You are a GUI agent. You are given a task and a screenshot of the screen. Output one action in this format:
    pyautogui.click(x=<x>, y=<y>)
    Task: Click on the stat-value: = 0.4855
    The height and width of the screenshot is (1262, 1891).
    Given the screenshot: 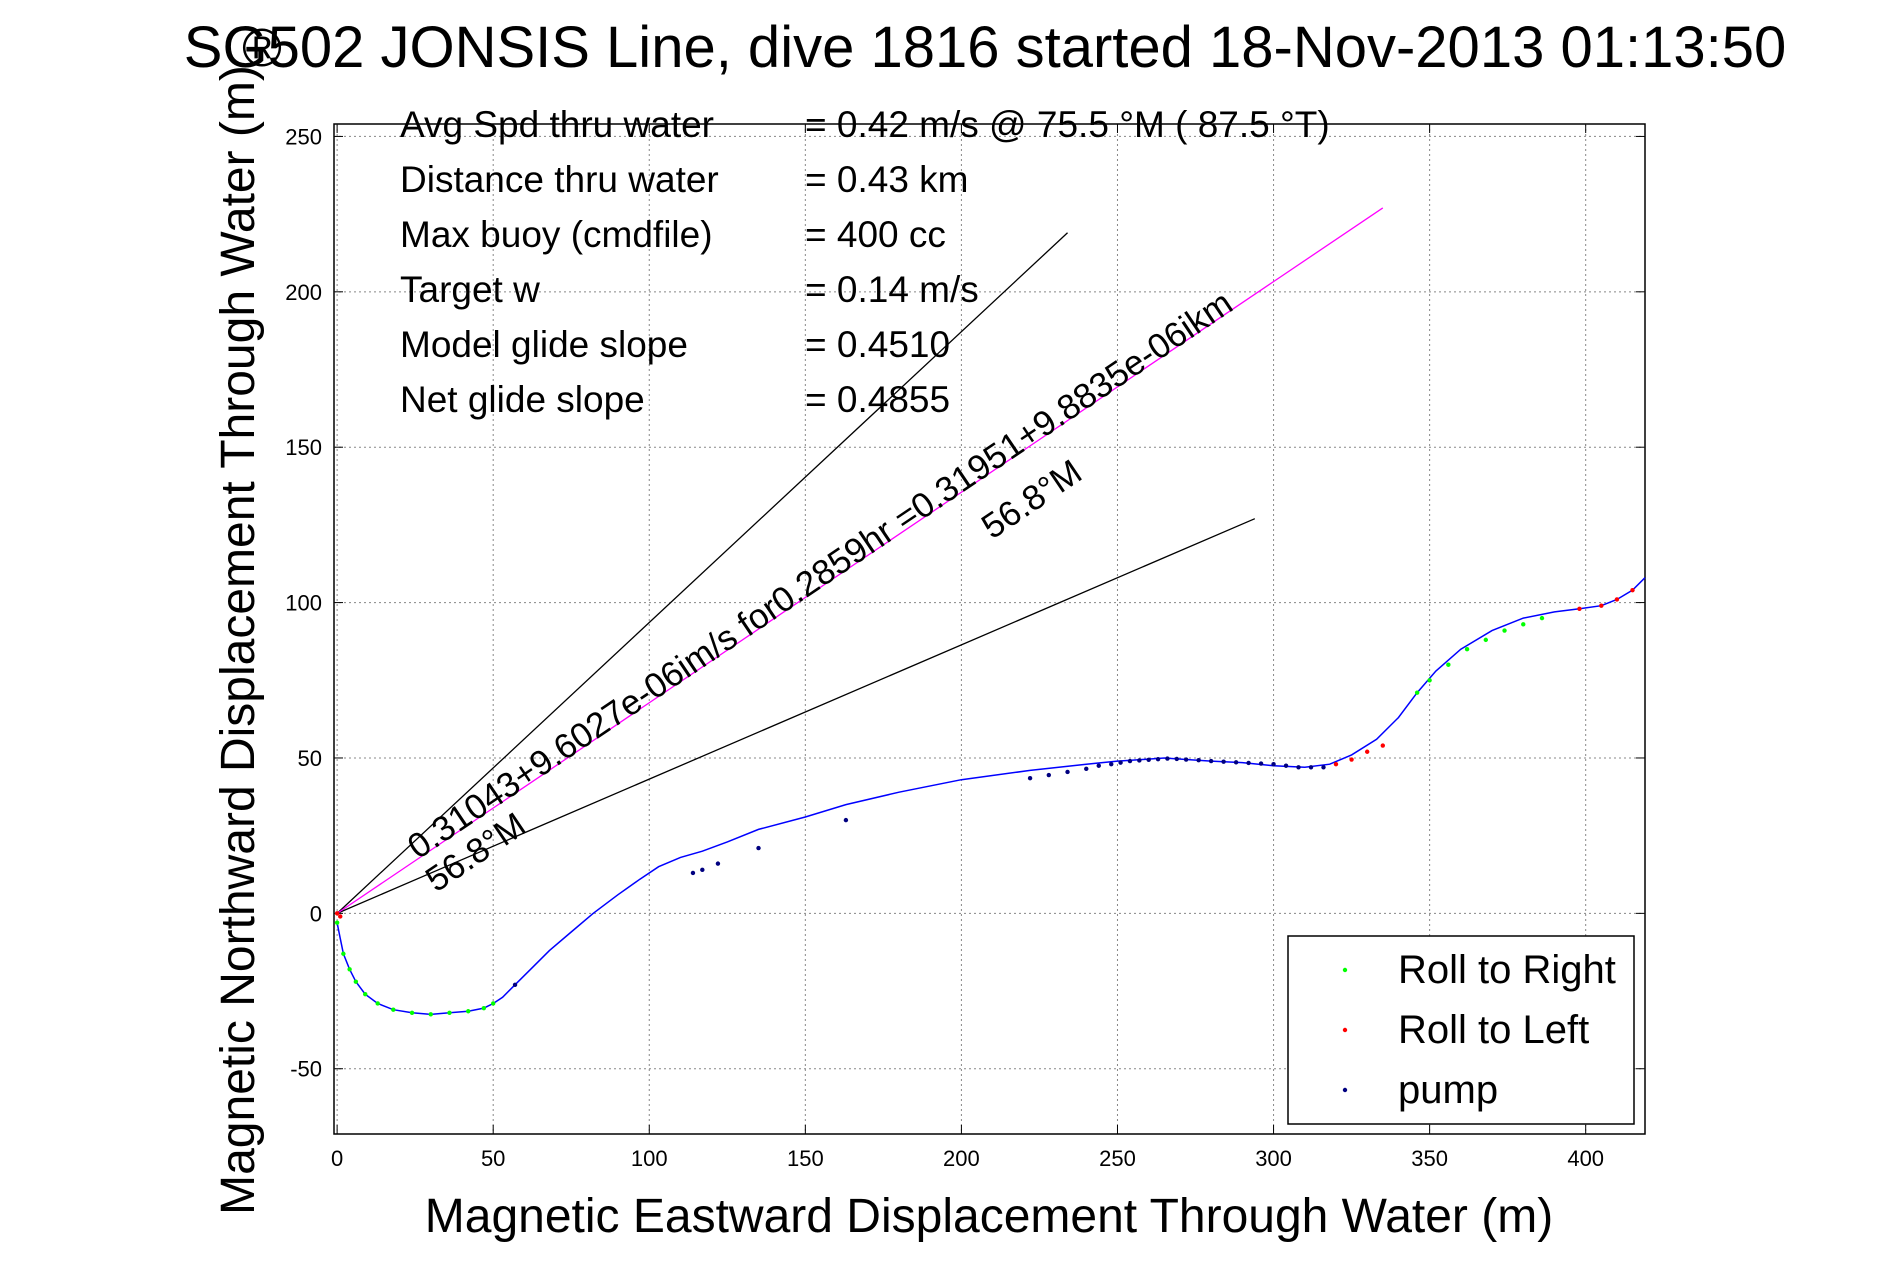 What is the action you would take?
    pyautogui.click(x=877, y=399)
    